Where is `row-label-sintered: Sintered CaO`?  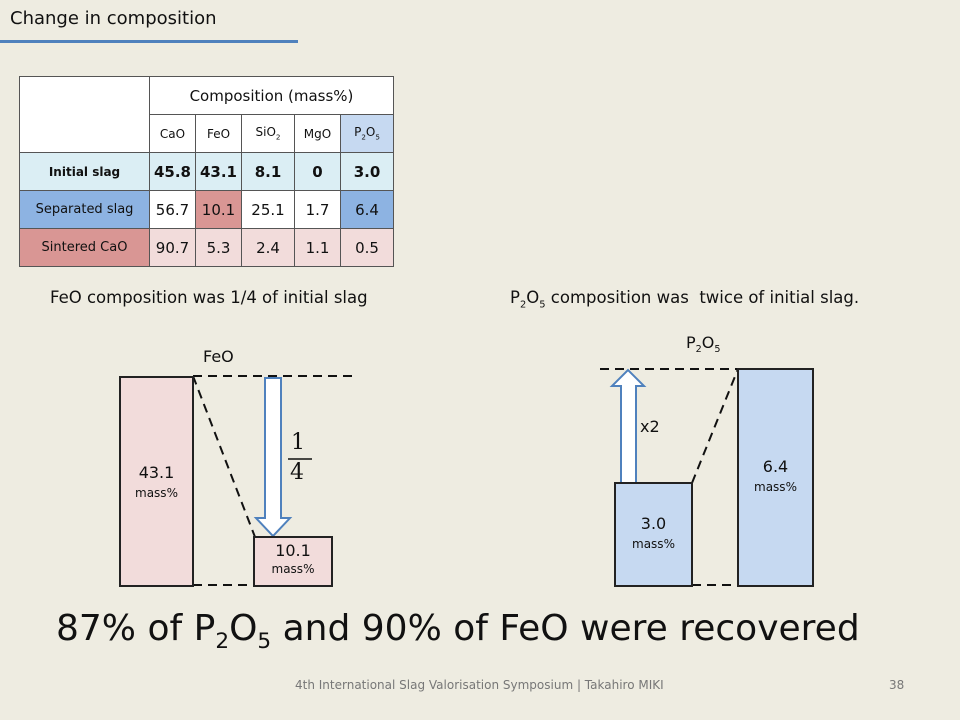 row-label-sintered: Sintered CaO is located at coordinates (84, 247).